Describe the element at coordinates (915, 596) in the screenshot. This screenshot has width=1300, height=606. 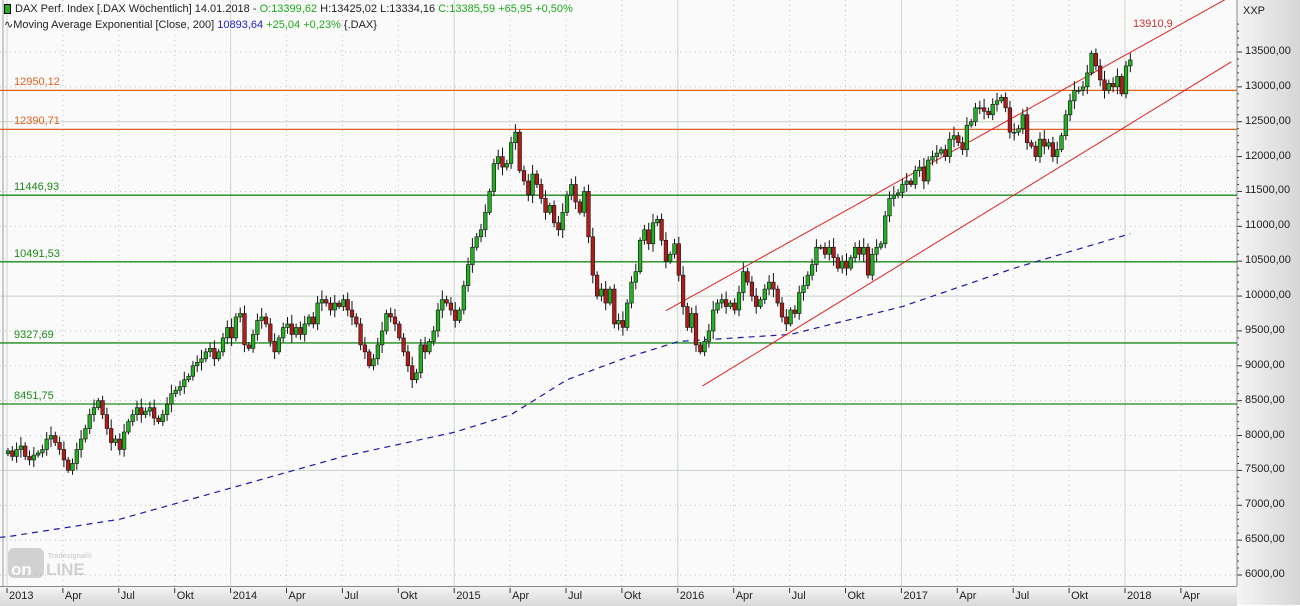
I see `x-tick-label: 2017` at that location.